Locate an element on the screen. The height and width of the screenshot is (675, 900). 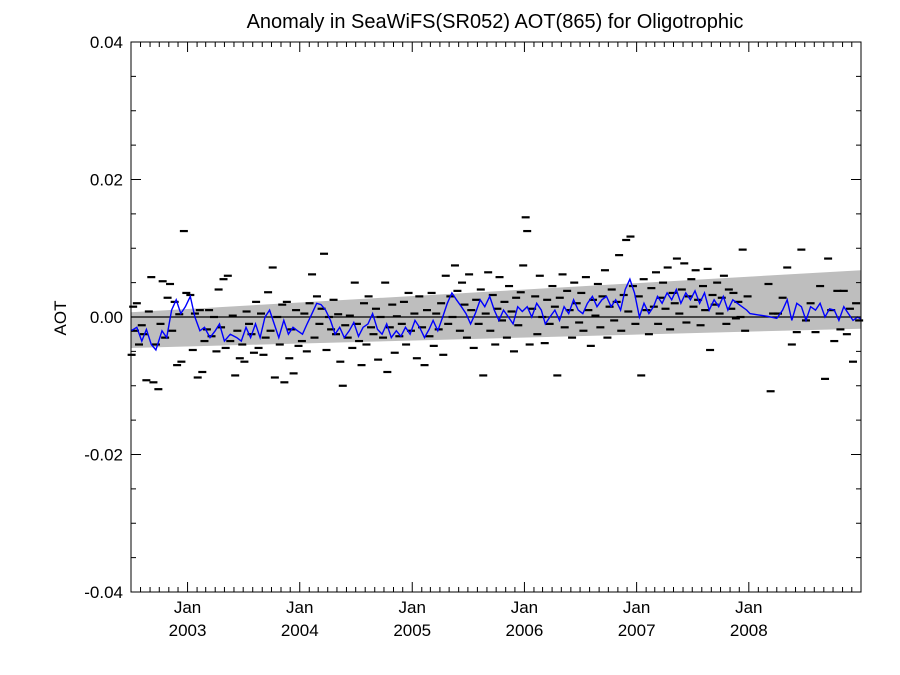
smoothed-line-layer is located at coordinates (496, 314).